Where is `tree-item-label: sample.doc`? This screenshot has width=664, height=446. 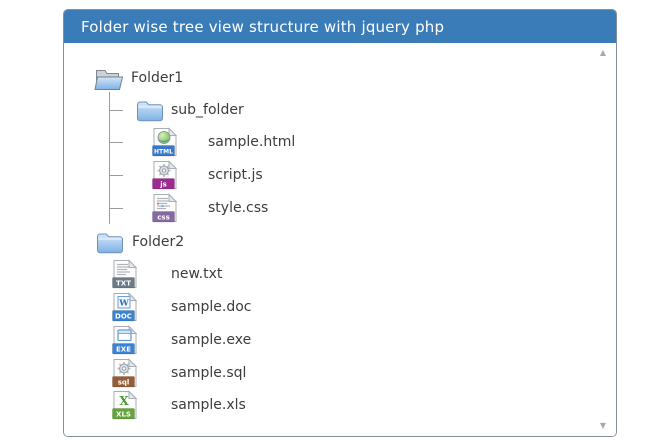
tree-item-label: sample.doc is located at coordinates (211, 307).